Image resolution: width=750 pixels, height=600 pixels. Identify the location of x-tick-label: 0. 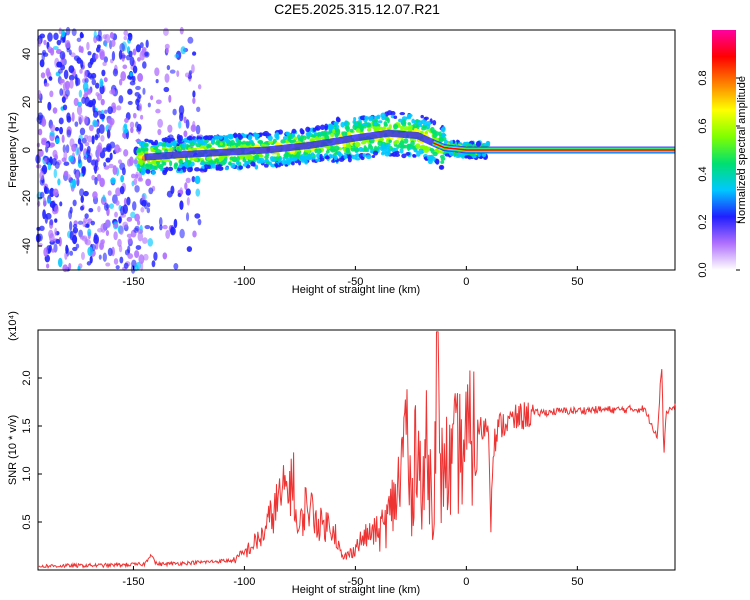
(466, 282).